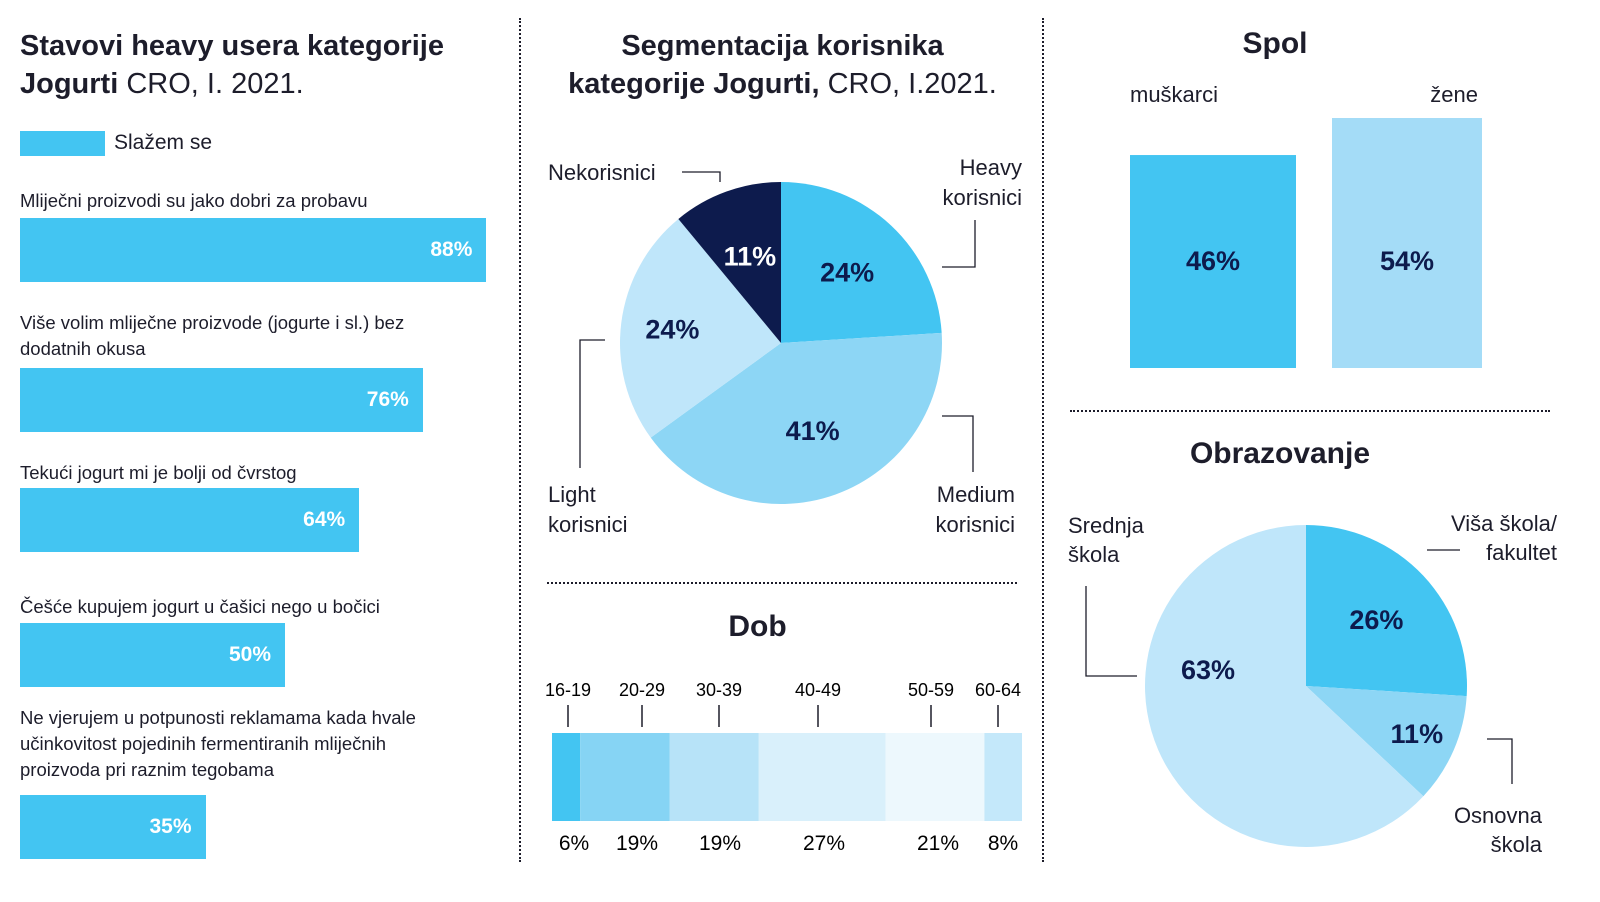 The width and height of the screenshot is (1600, 902). What do you see at coordinates (750, 257) in the screenshot?
I see `nekorisnici-value: 11%` at bounding box center [750, 257].